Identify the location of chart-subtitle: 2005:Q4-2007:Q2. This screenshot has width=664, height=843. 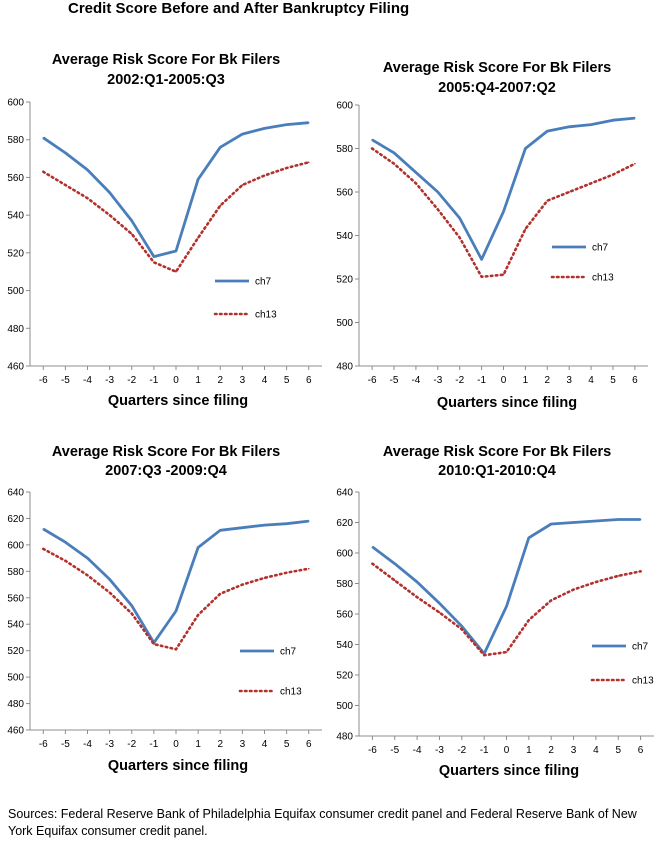
(497, 88).